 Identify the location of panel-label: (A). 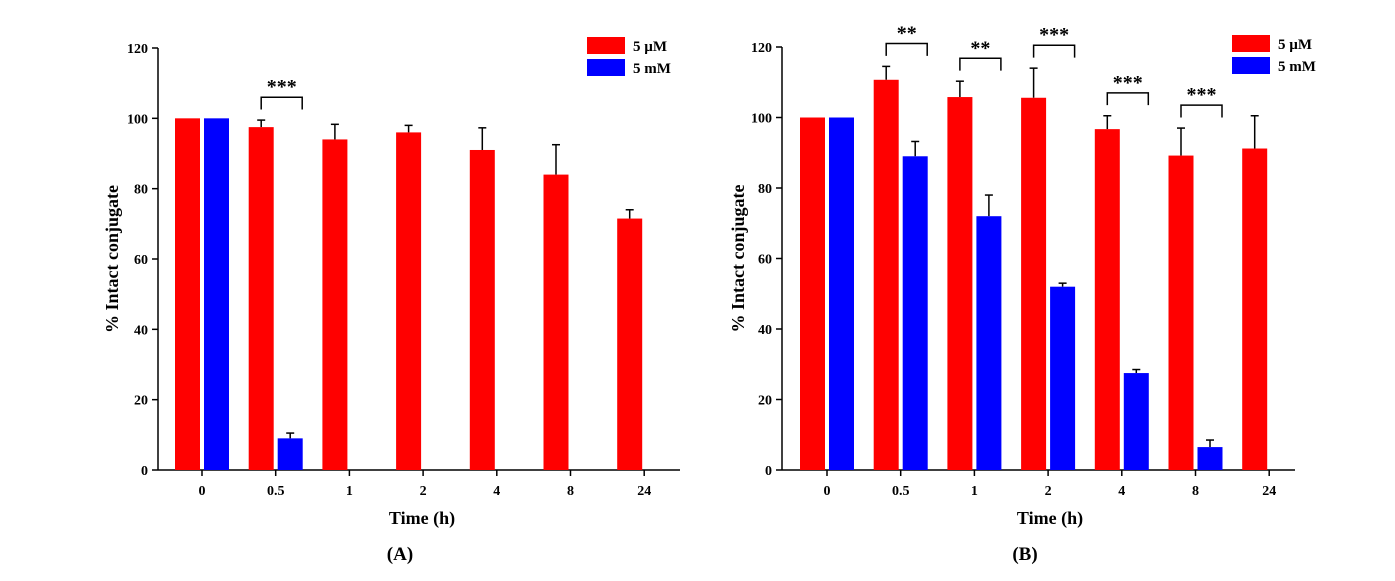
(400, 554).